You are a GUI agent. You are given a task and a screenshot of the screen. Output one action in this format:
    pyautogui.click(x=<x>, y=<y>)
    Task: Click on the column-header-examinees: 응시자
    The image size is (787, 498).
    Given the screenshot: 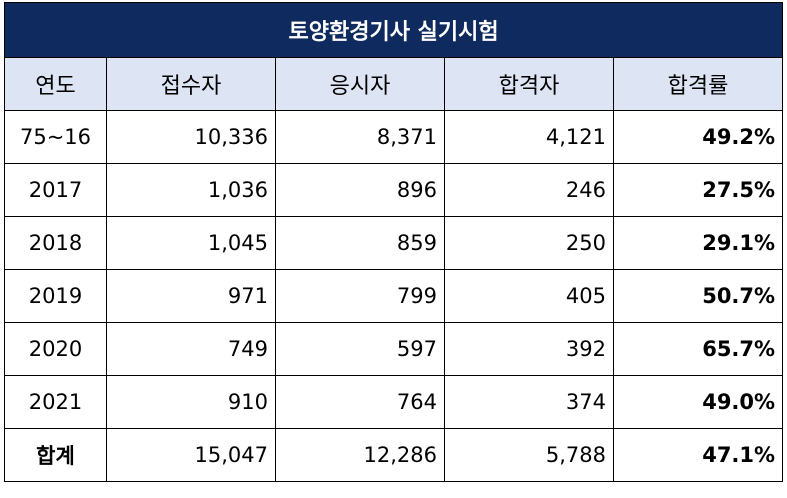 What is the action you would take?
    pyautogui.click(x=360, y=84)
    